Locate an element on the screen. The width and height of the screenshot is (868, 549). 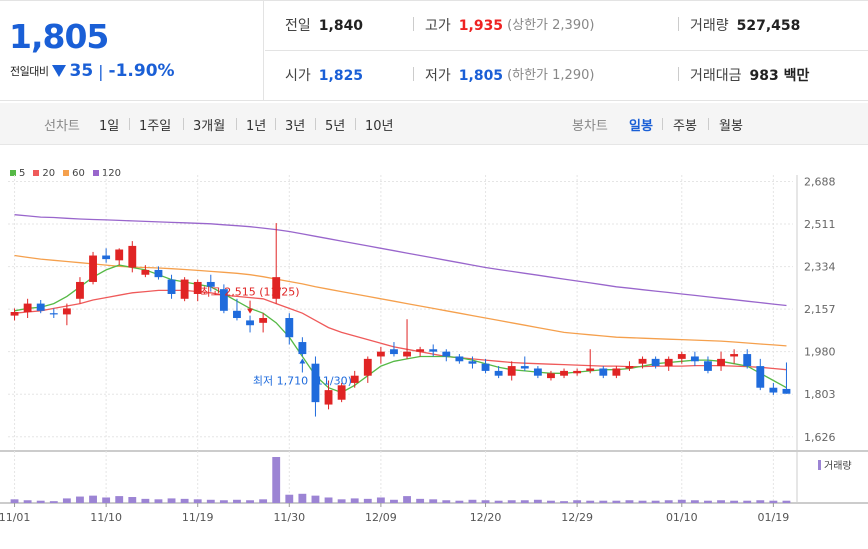
candle-weekly-button: 주봉 is located at coordinates (685, 126).